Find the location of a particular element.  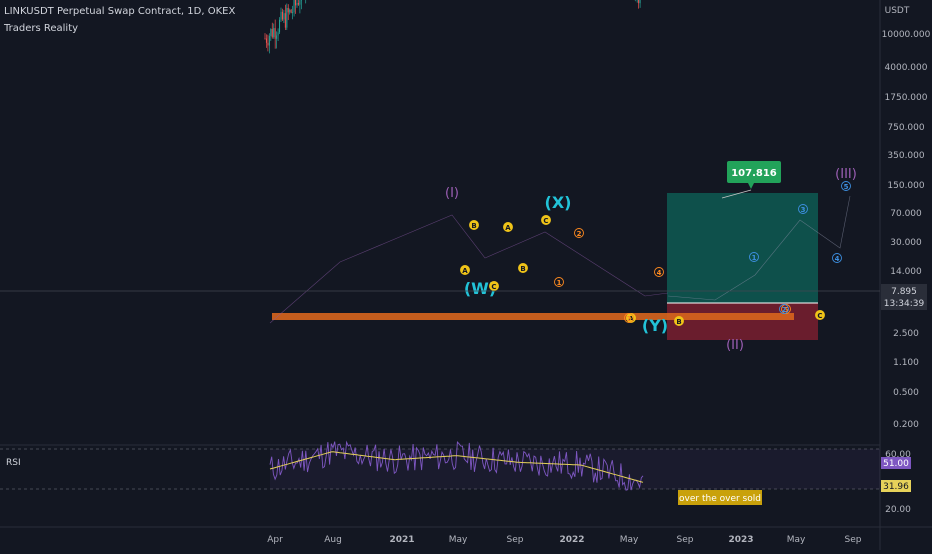

stop-zone is located at coordinates (742, 321).